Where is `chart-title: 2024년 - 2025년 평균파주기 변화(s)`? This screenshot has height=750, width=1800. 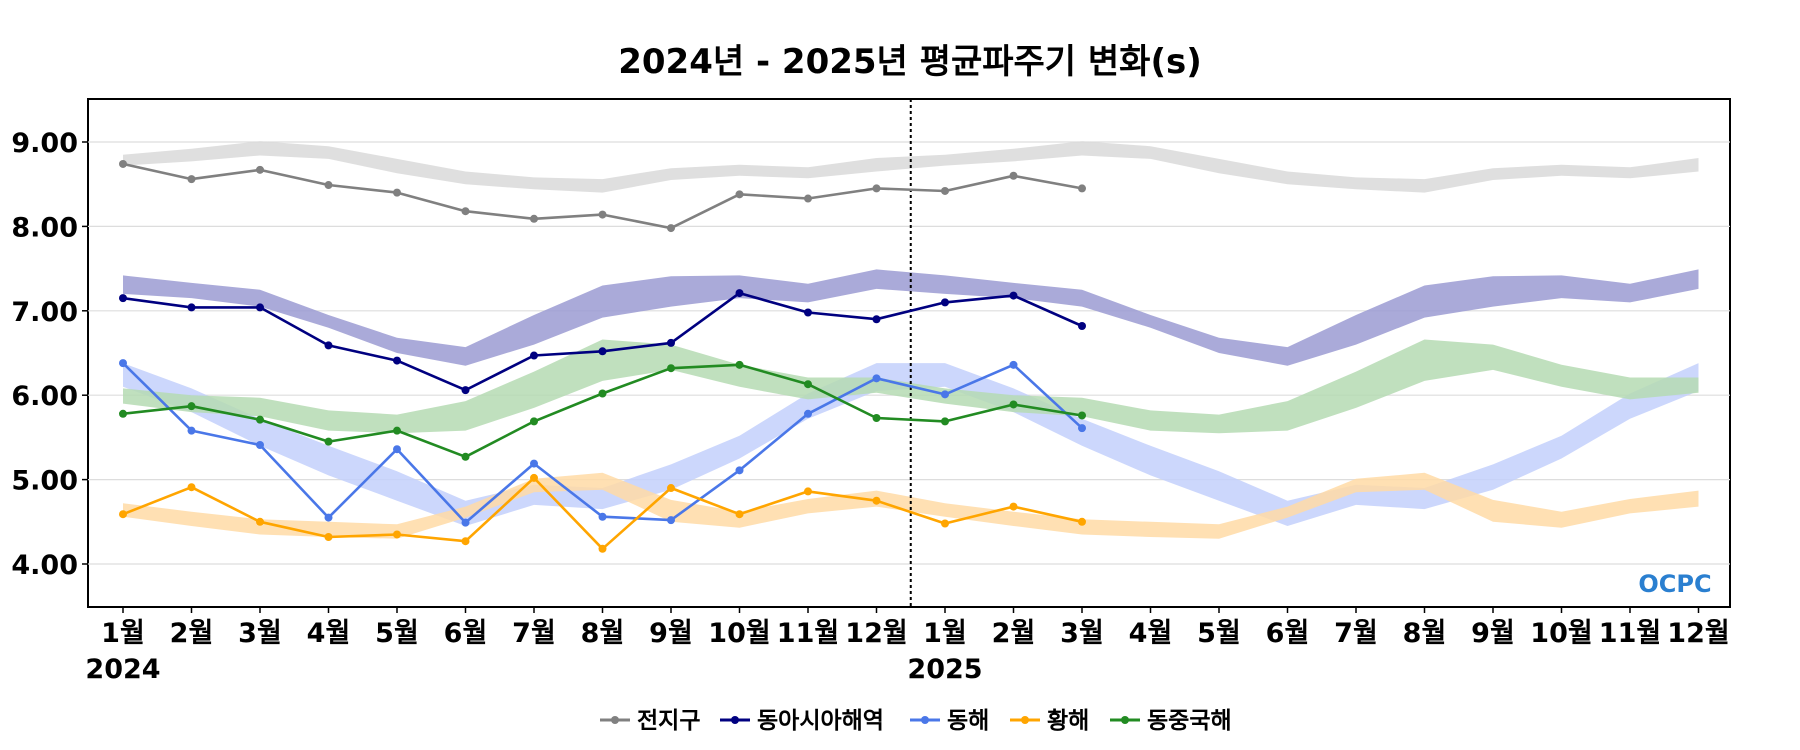 chart-title: 2024년 - 2025년 평균파주기 변화(s) is located at coordinates (910, 62).